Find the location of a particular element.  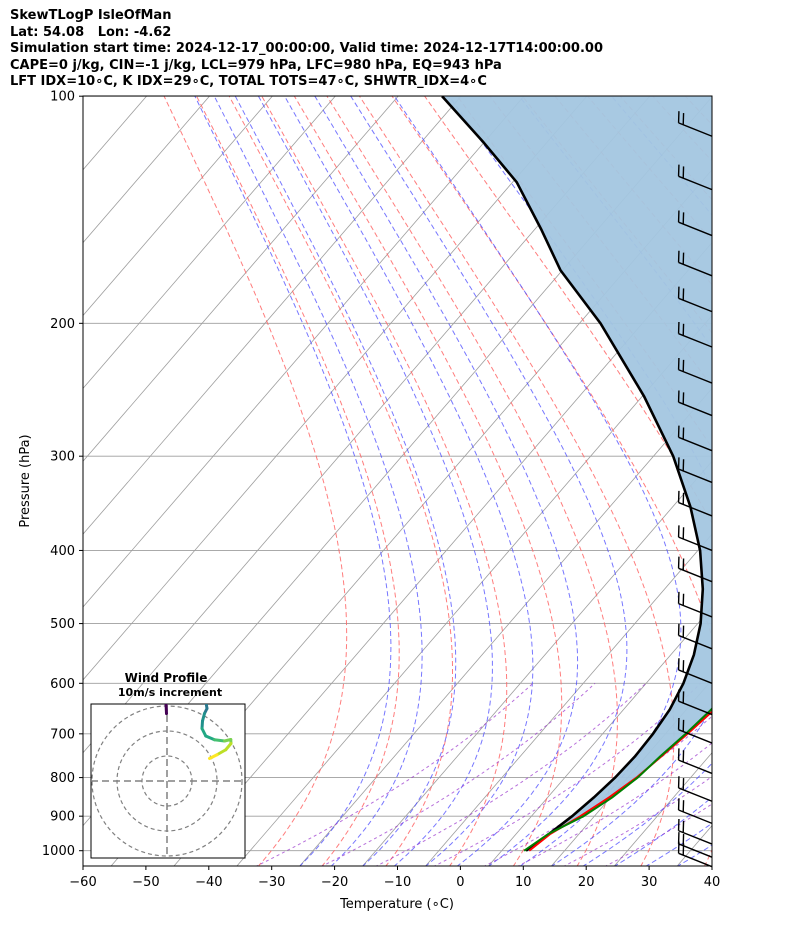

x-tick-label: 40 is located at coordinates (712, 882).